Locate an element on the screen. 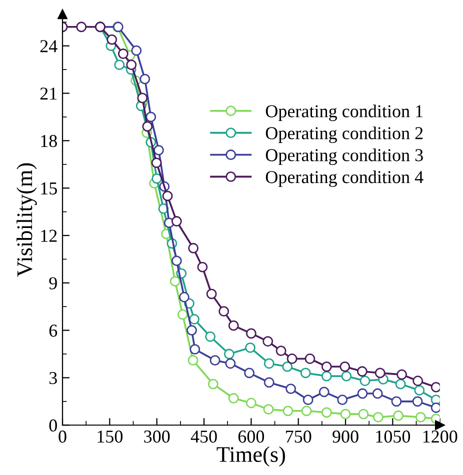 Image resolution: width=463 pixels, height=475 pixels. x-tick-label: 300 is located at coordinates (157, 436).